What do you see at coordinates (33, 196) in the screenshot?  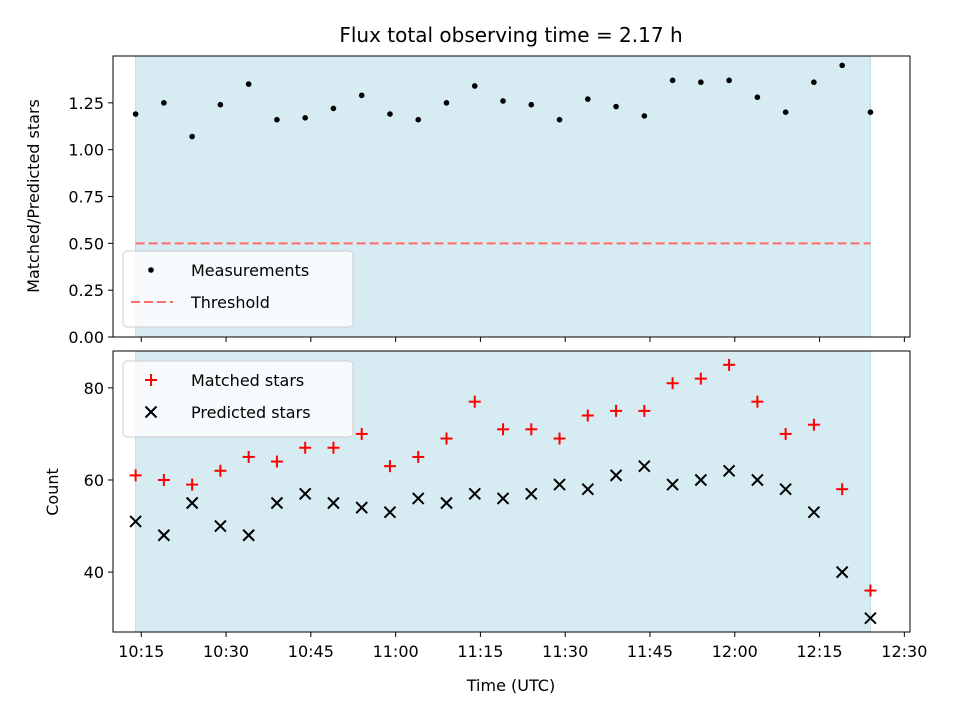 I see `top-y-axis-label: Matched/Predicted stars` at bounding box center [33, 196].